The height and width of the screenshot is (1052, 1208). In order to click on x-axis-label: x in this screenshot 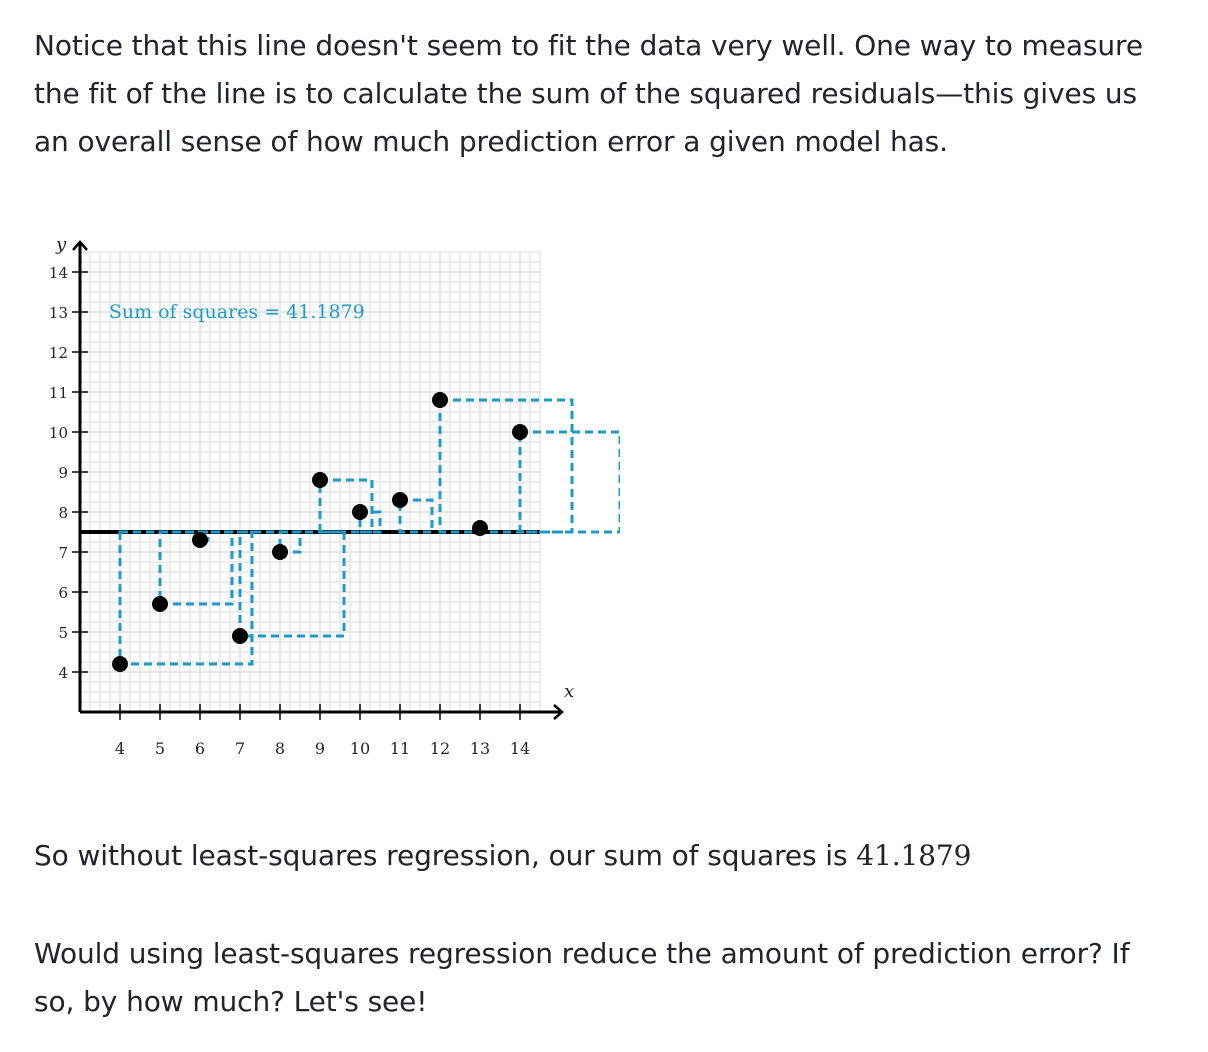, I will do `click(569, 691)`.